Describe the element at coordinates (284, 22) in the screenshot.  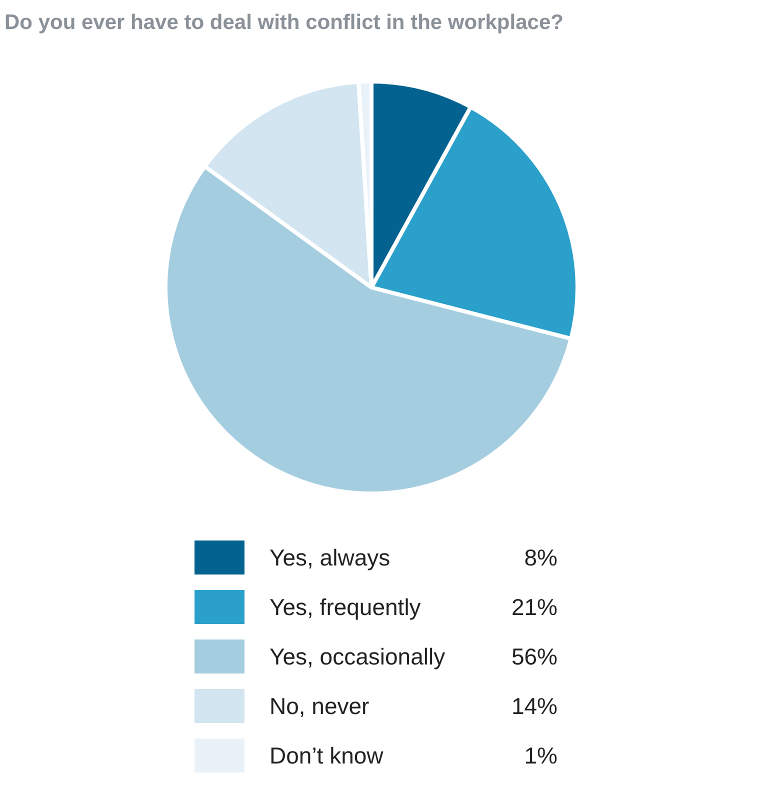
I see `chart-title: Do you ever have to deal with conflict in the workplace?` at that location.